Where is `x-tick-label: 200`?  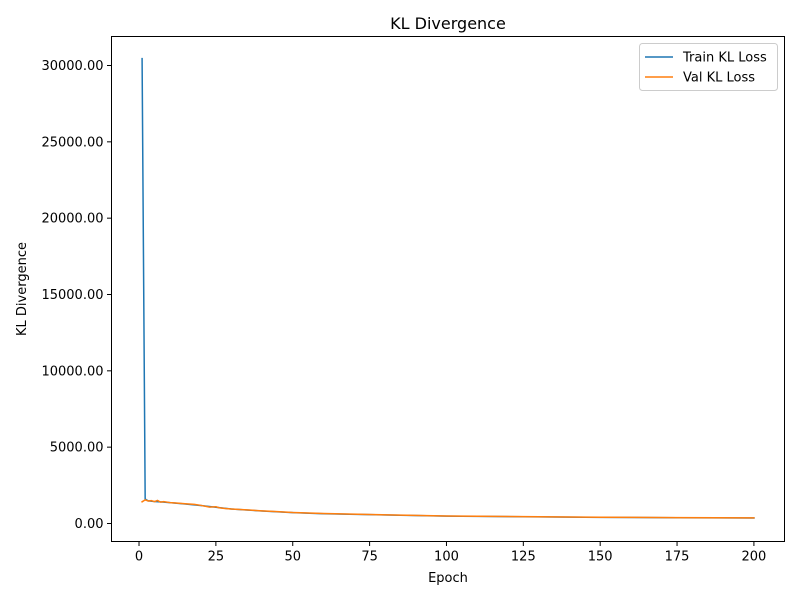 x-tick-label: 200 is located at coordinates (753, 557).